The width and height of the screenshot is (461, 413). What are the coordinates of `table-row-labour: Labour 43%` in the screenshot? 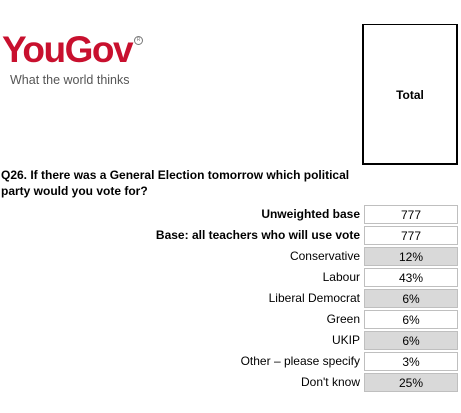 It's located at (230, 277).